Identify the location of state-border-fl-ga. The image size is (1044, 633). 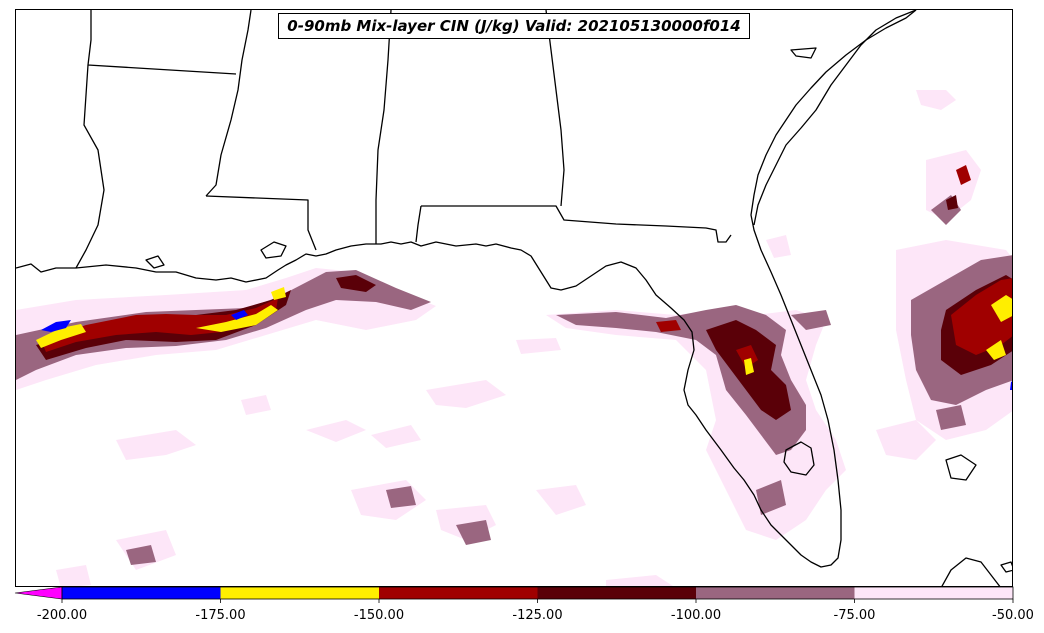
(576, 224).